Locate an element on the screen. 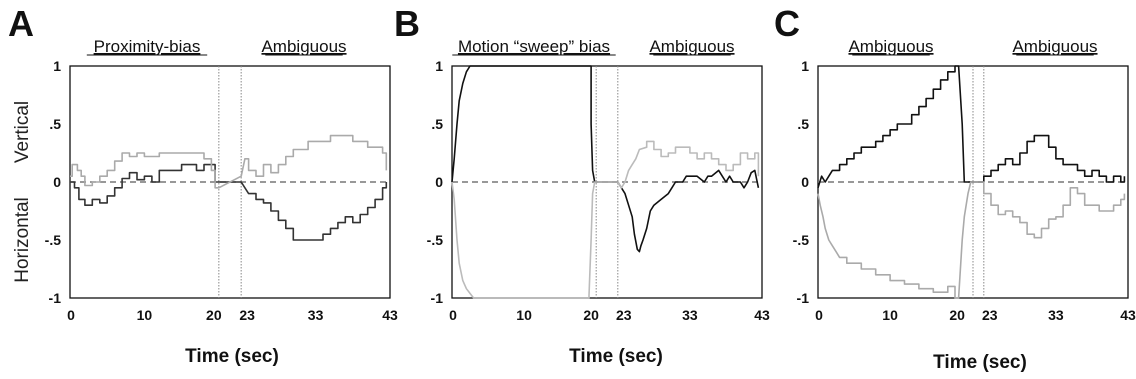  ylabel-horizontal: Horizontal is located at coordinates (22, 240).